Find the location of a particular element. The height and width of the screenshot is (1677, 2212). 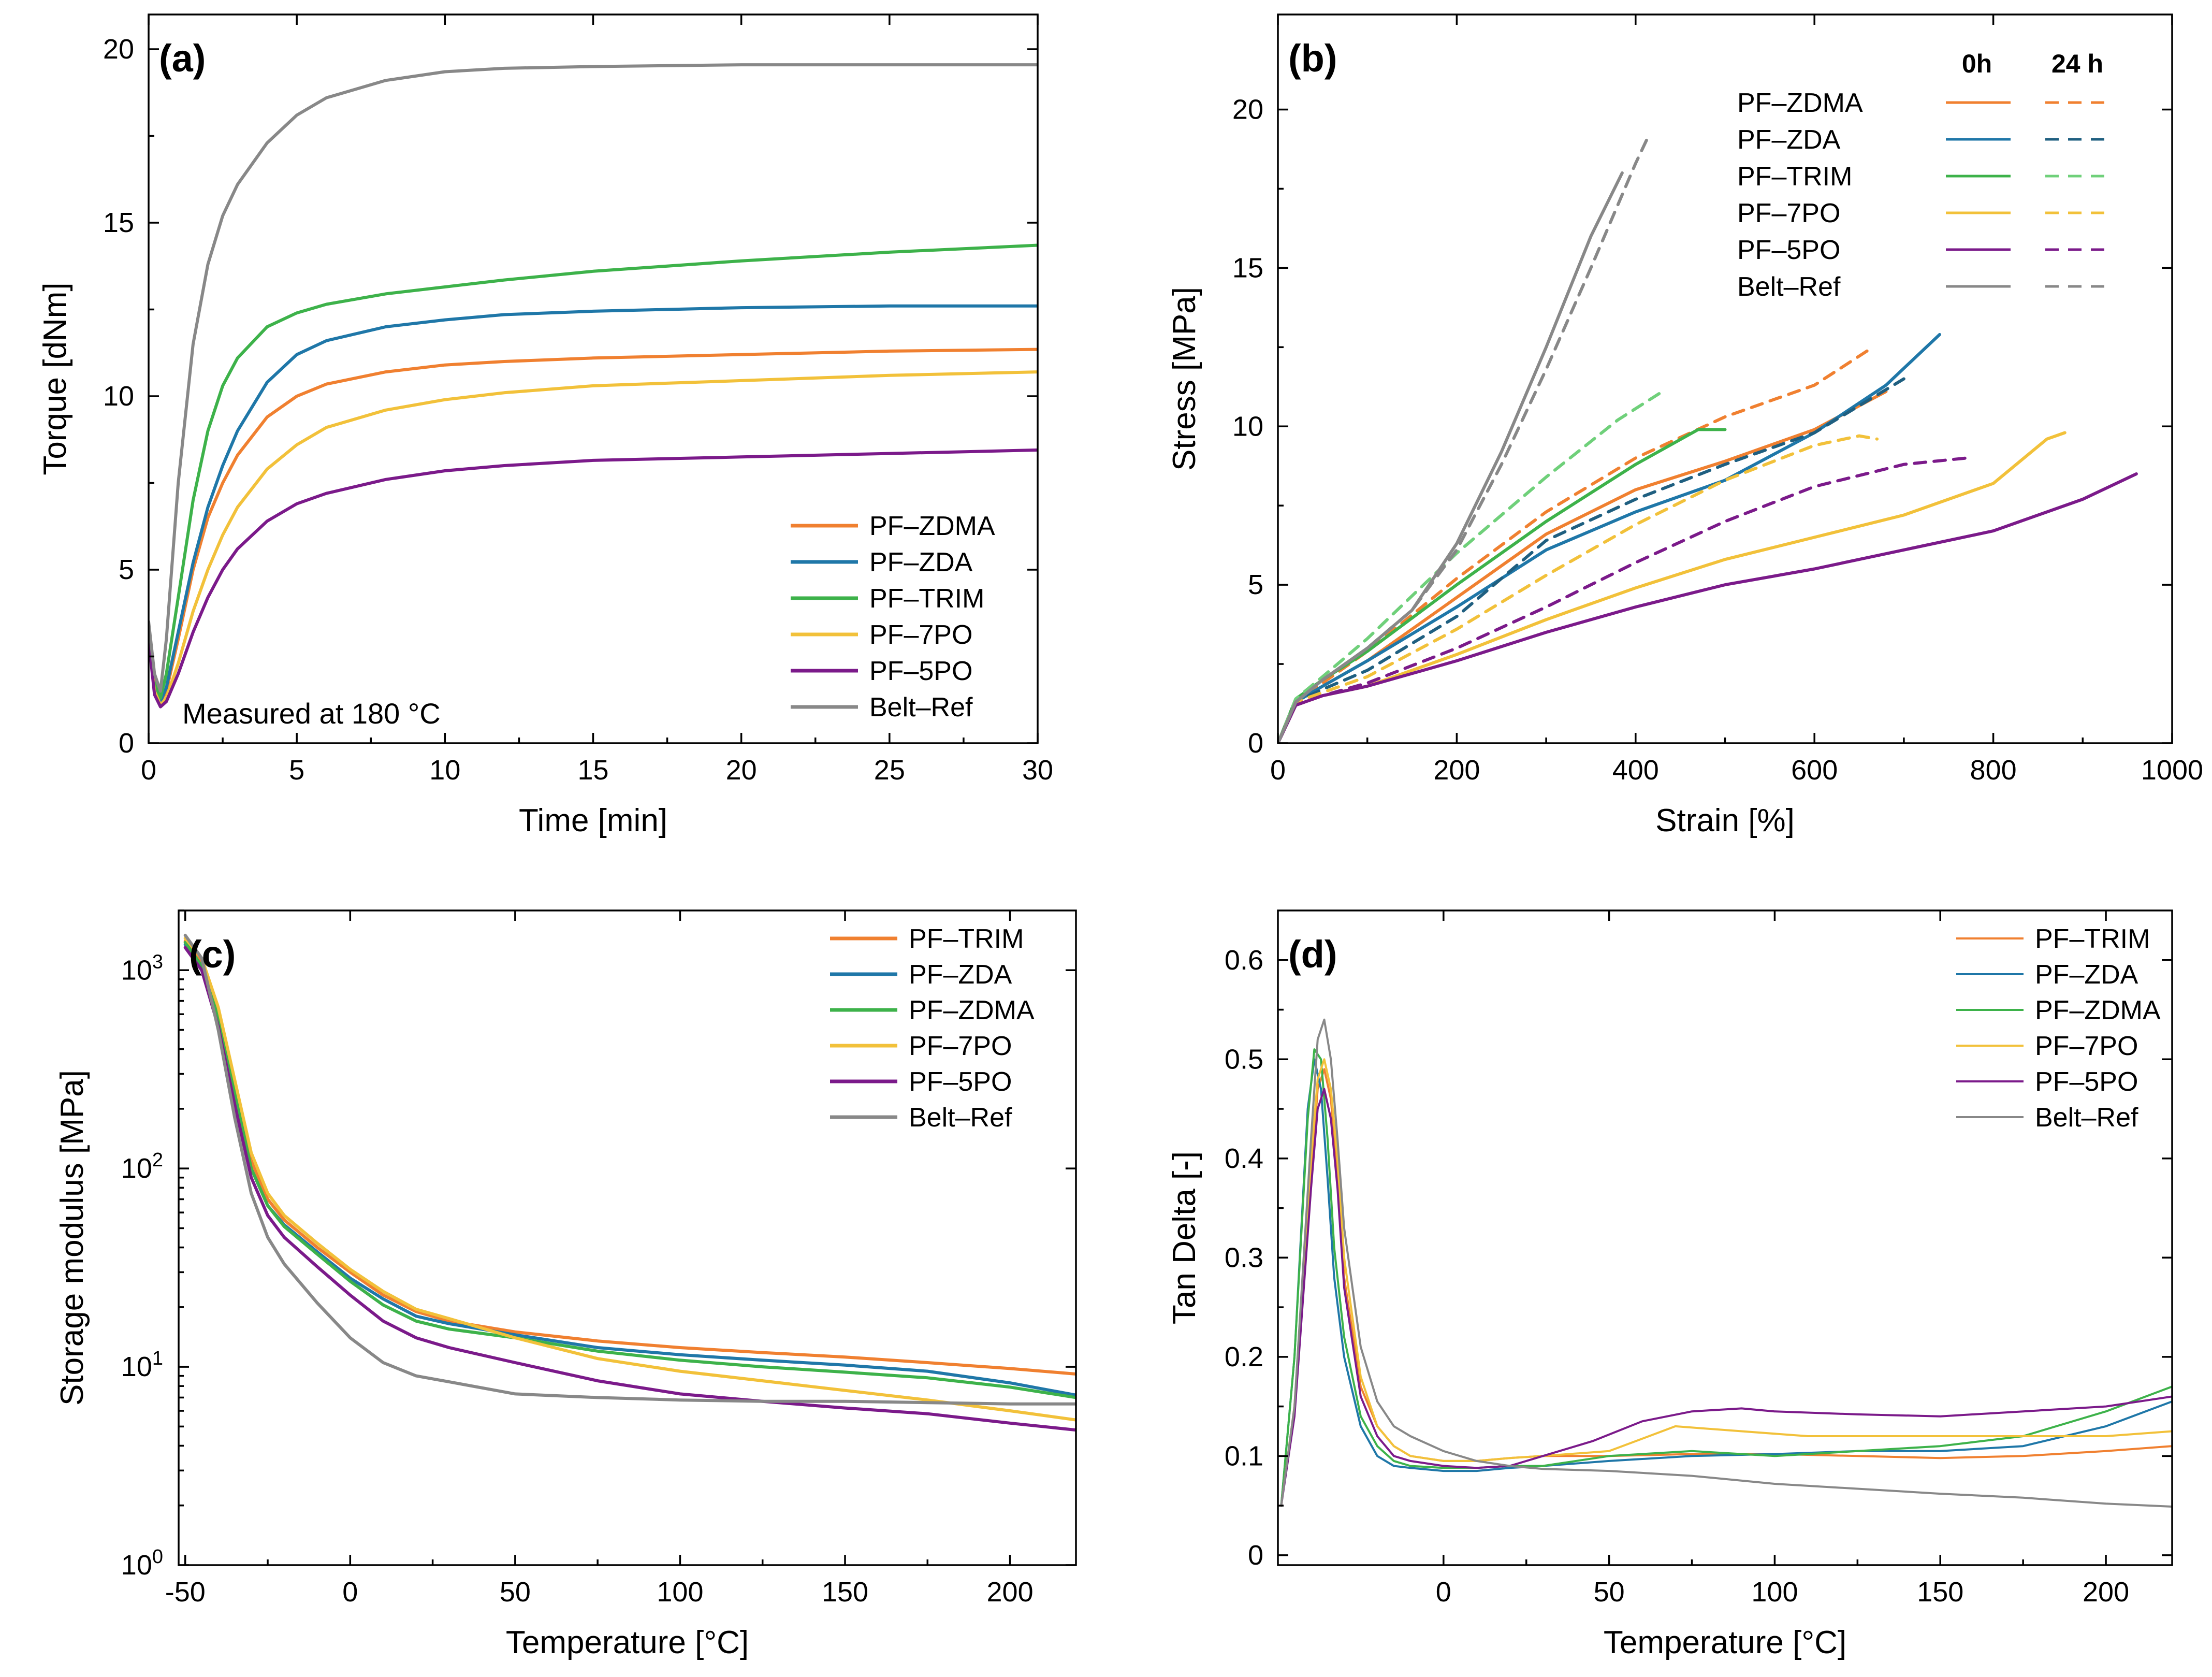

panel-label: (c) is located at coordinates (212, 955).